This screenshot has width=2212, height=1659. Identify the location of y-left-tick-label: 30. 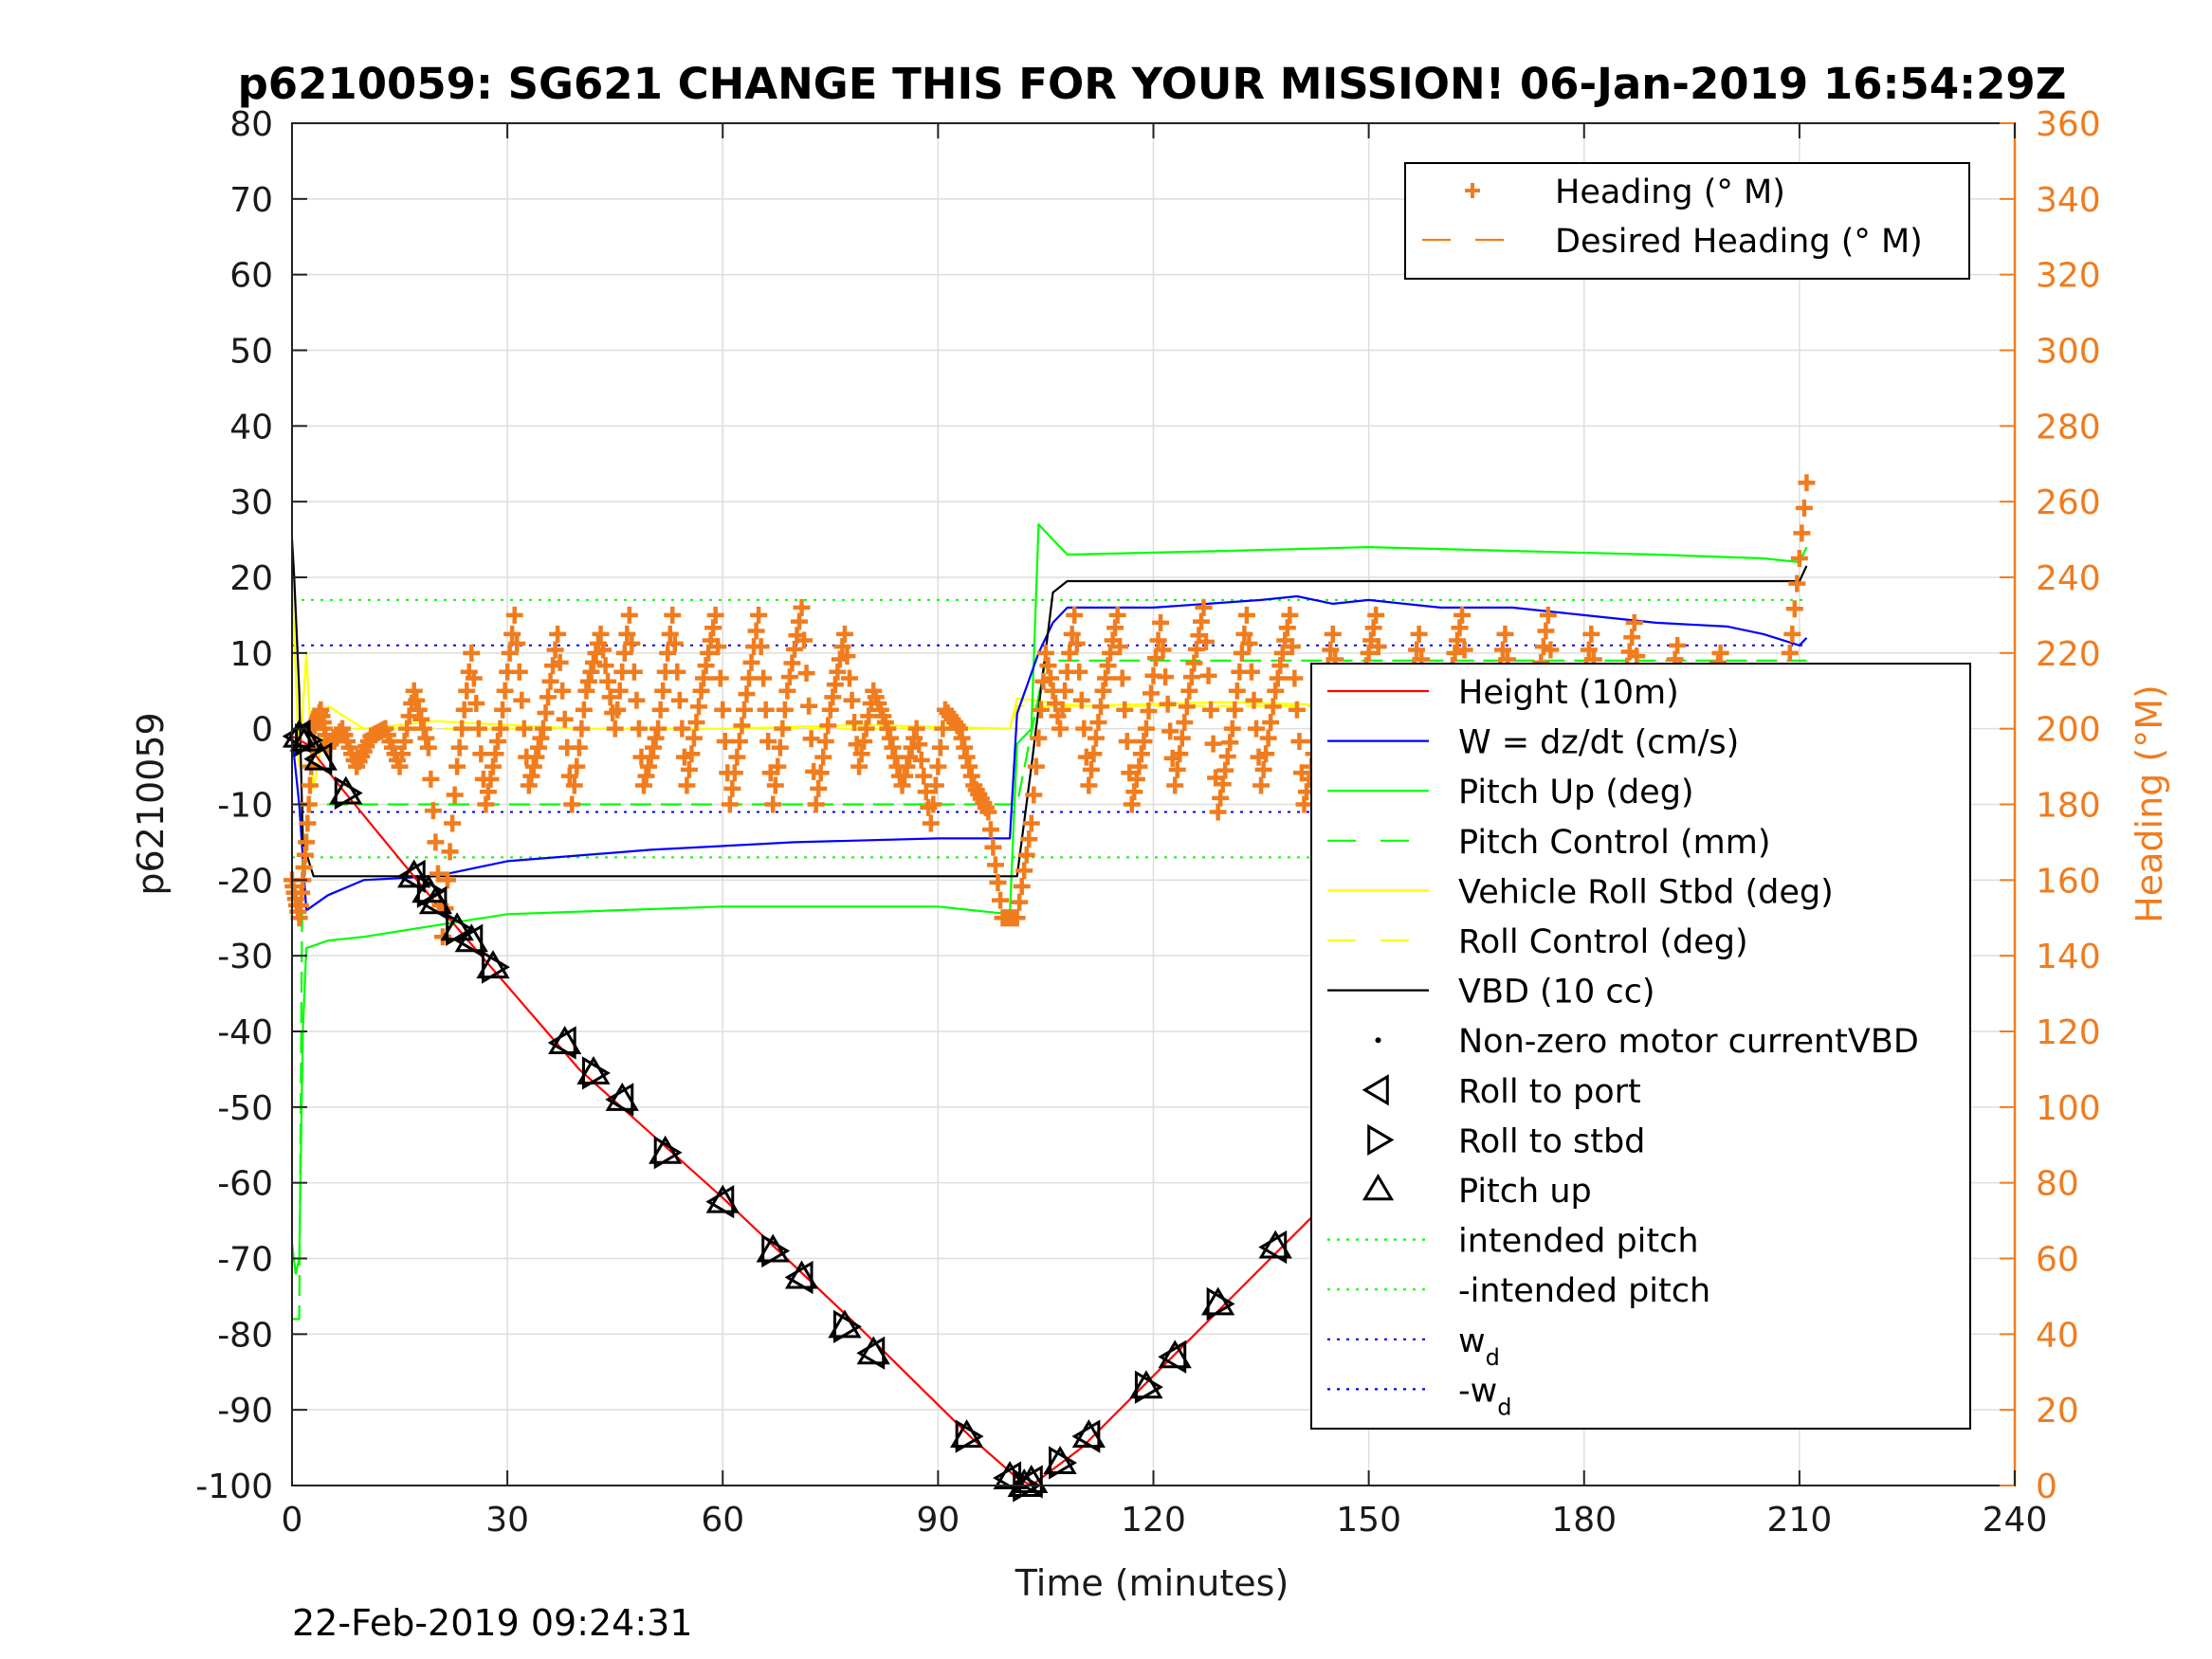
(251, 502).